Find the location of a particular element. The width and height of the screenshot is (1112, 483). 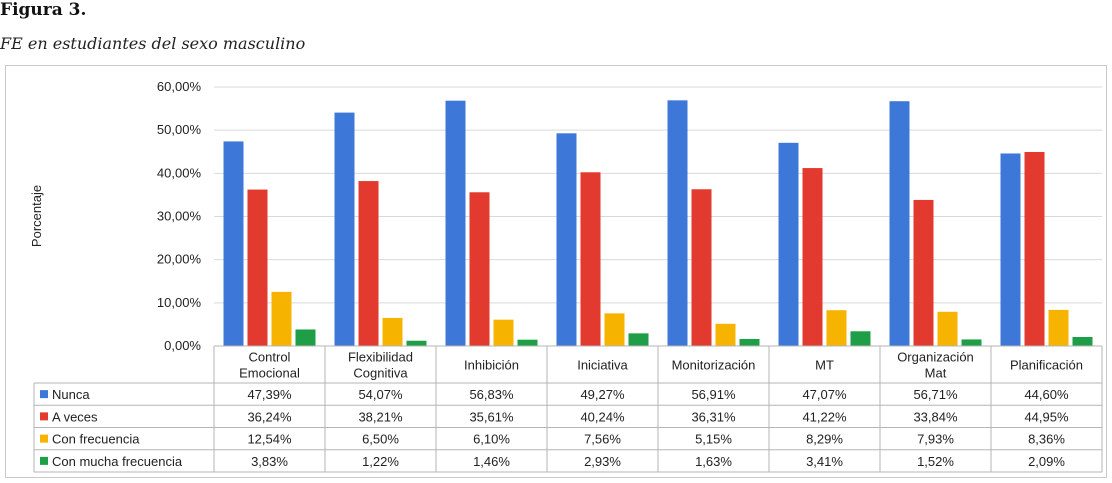

x-category-label: Organización is located at coordinates (935, 357).